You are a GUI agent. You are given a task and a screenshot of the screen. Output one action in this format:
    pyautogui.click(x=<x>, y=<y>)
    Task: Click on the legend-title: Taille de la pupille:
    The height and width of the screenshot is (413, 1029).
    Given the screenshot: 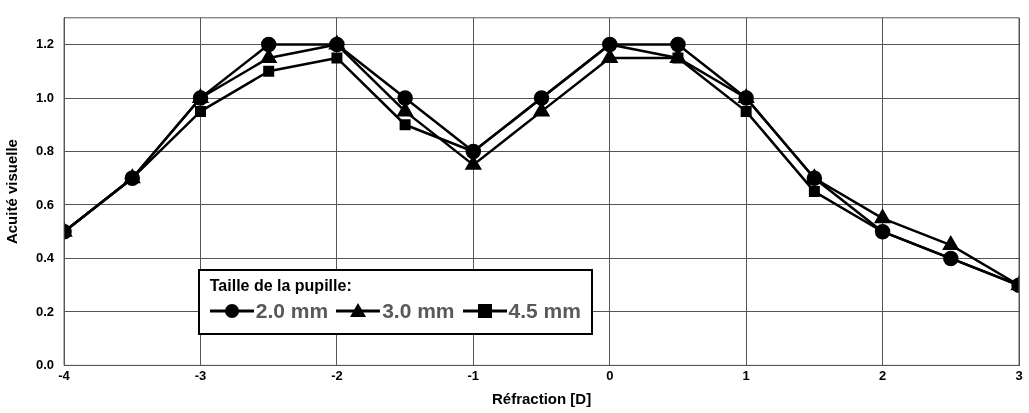 What is the action you would take?
    pyautogui.click(x=281, y=286)
    